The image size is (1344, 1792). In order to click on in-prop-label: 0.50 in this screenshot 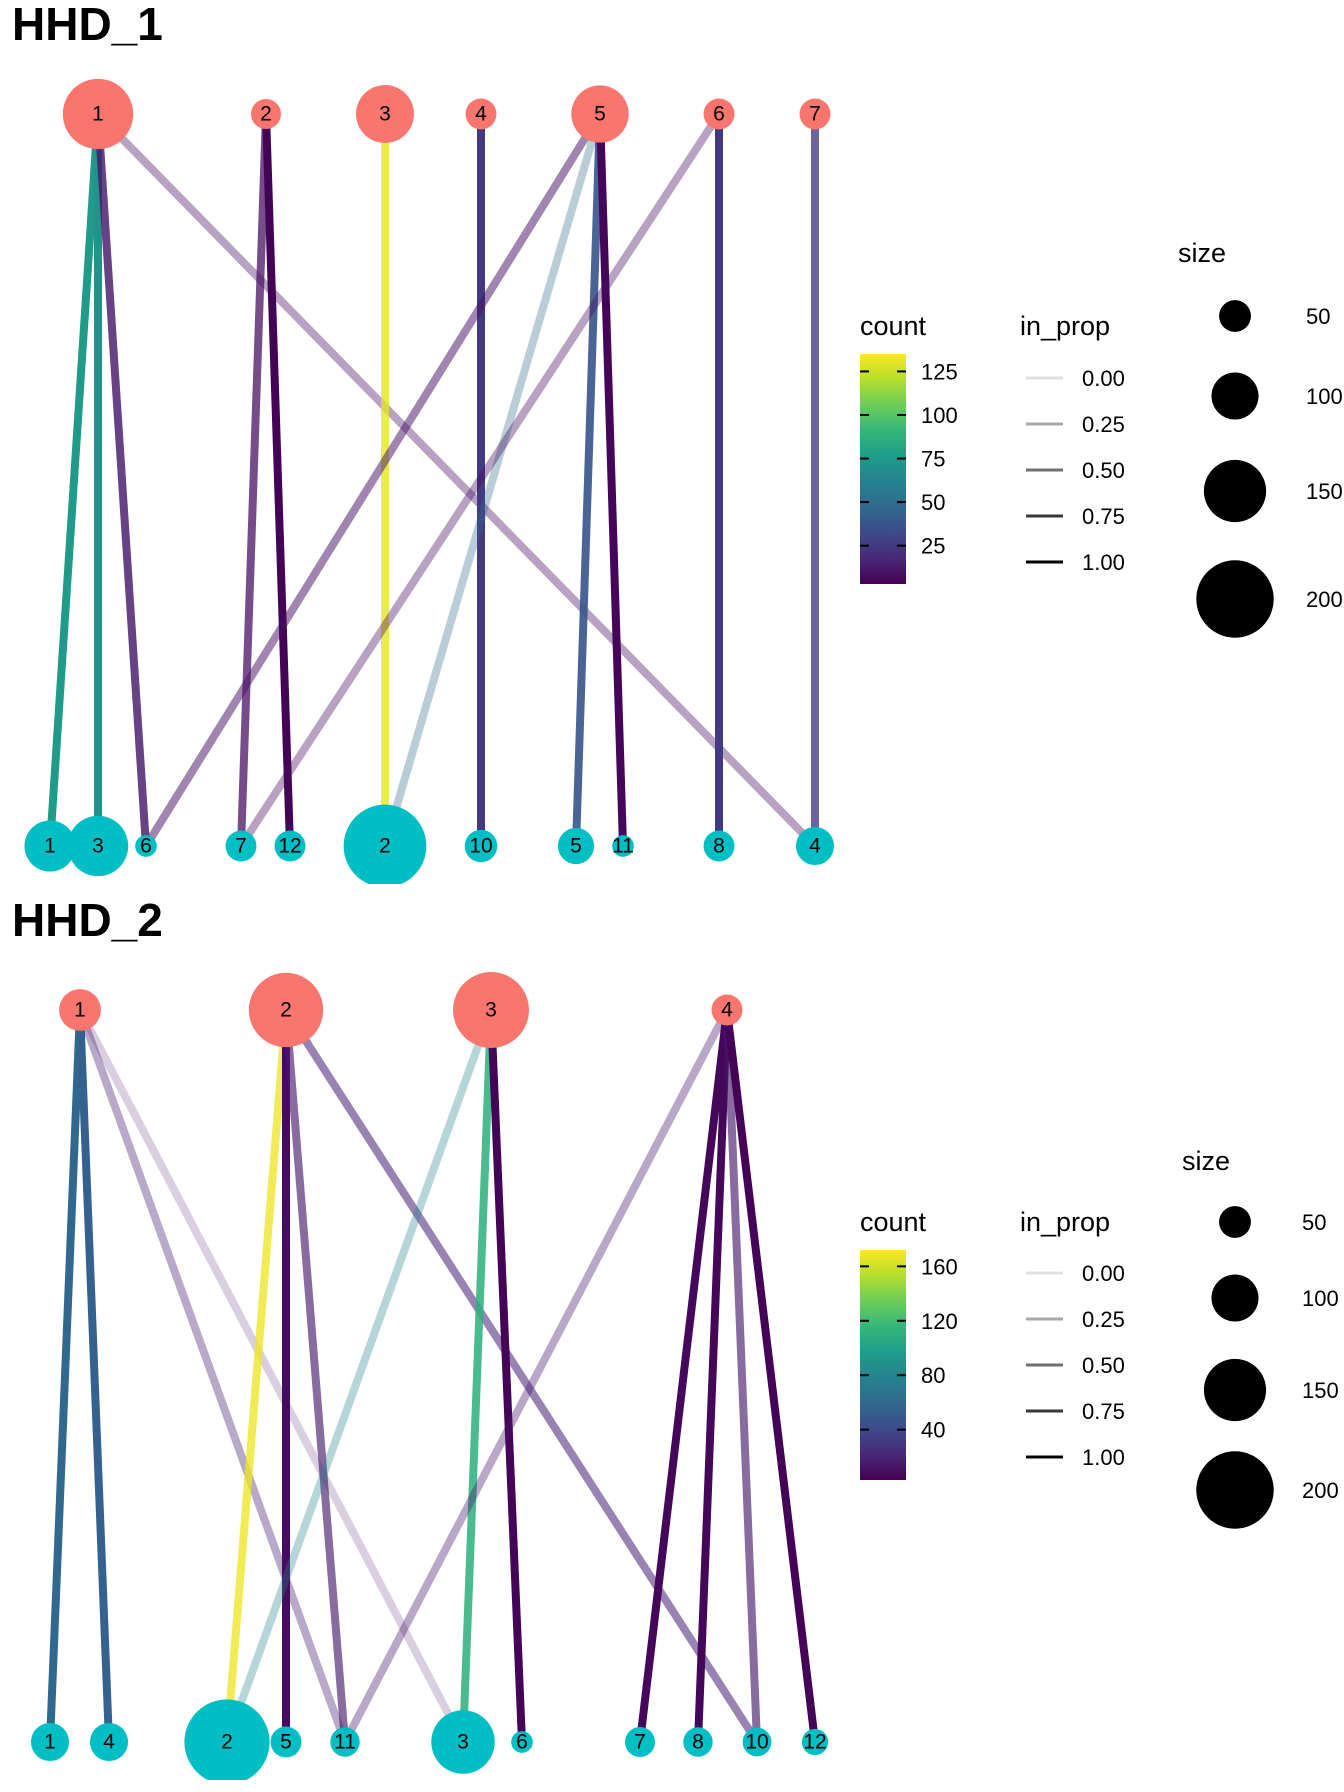, I will do `click(1103, 470)`.